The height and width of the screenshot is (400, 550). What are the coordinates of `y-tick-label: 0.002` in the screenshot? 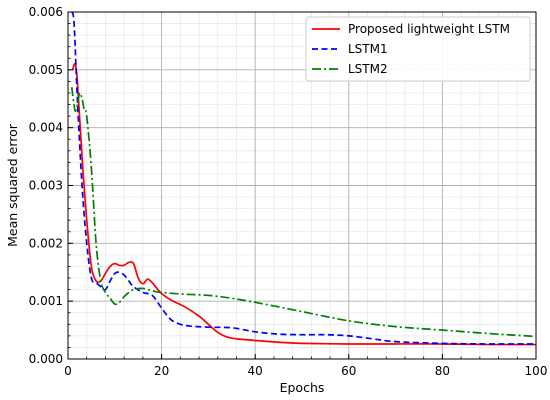 It's located at (46, 243).